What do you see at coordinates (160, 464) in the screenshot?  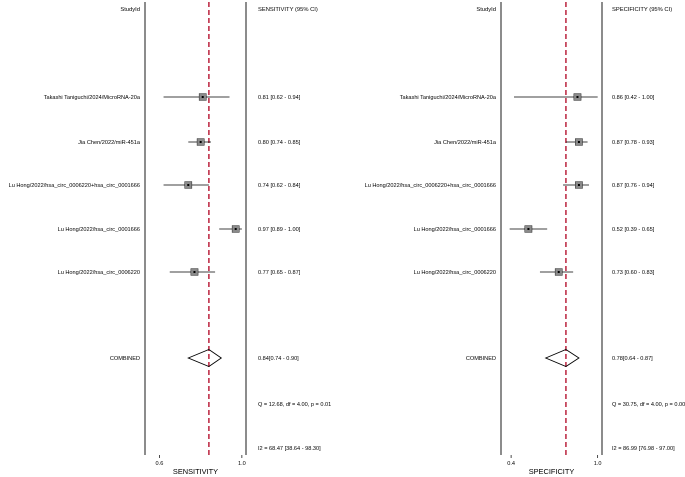 I see `x-tick-label: 0.6` at bounding box center [160, 464].